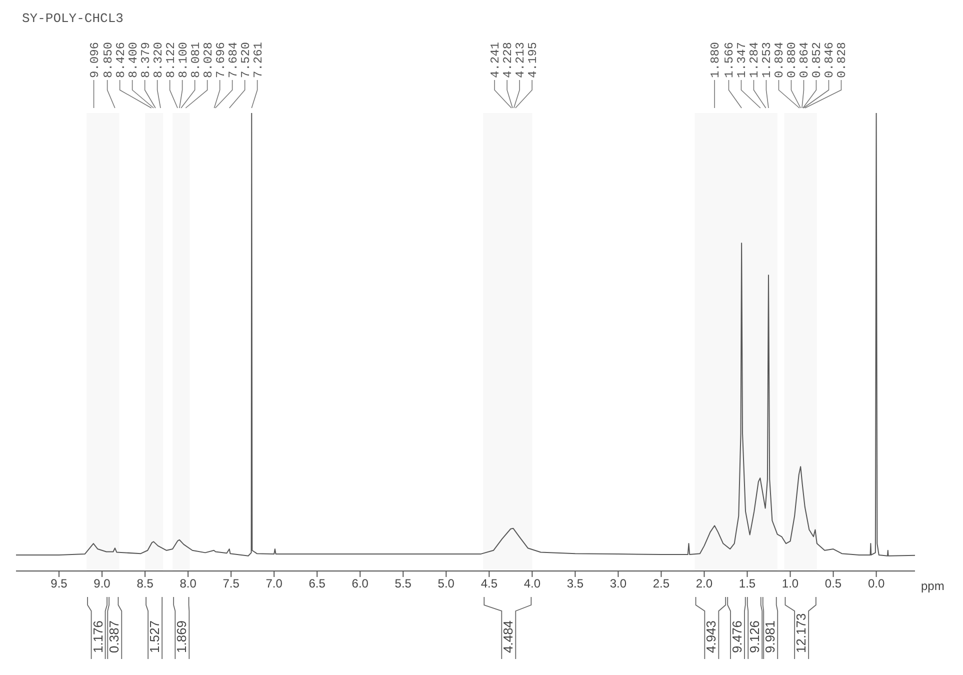 The width and height of the screenshot is (963, 675). What do you see at coordinates (575, 583) in the screenshot?
I see `x-tick-label: 3.5` at bounding box center [575, 583].